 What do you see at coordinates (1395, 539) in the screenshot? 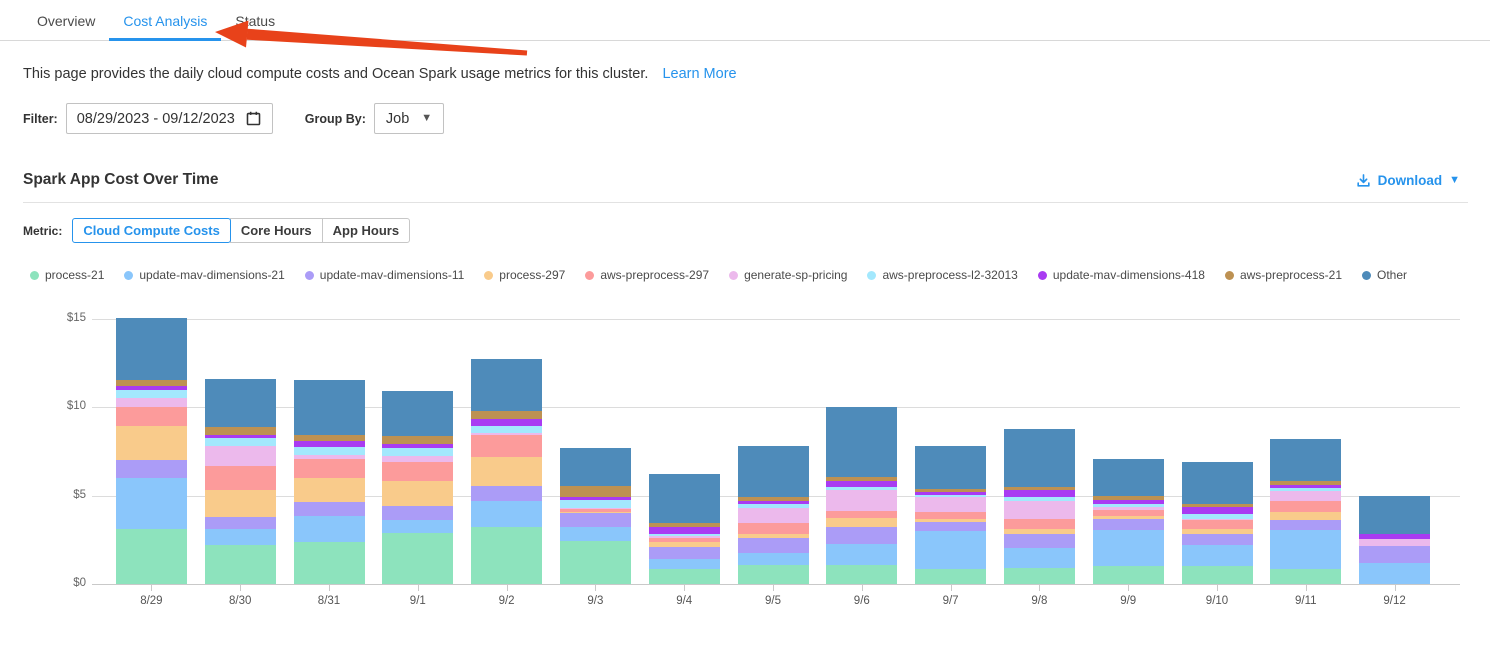
I see `bar-9/12` at bounding box center [1395, 539].